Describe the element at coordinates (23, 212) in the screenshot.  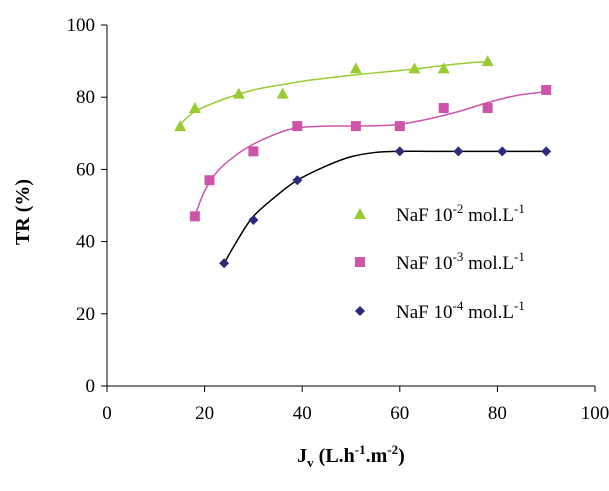
I see `y-axis-title: TR (%)` at that location.